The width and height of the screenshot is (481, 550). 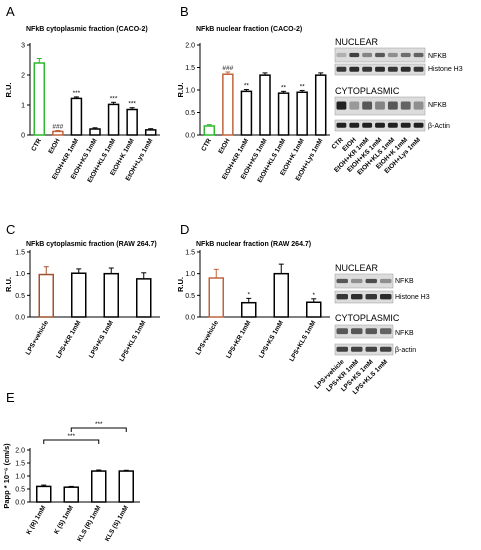 What do you see at coordinates (99, 424) in the screenshot?
I see `bracket-label: ***` at bounding box center [99, 424].